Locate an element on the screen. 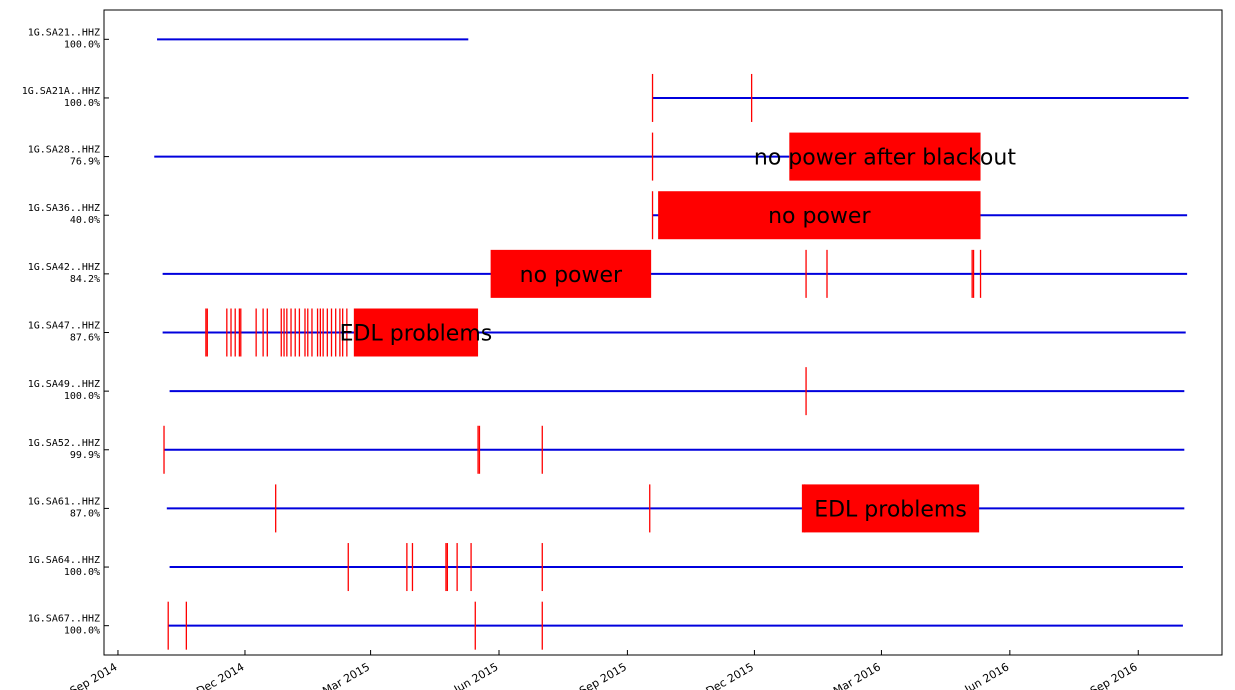  x-tick-label: Sep 2014 is located at coordinates (94, 675).